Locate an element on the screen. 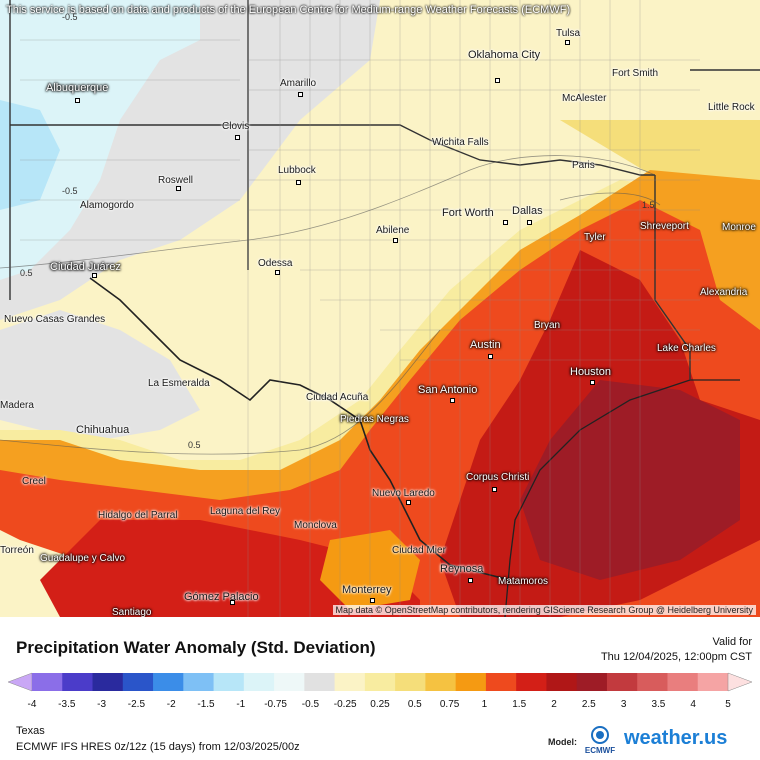  colorbar-tick-label: 3.5 is located at coordinates (658, 704).